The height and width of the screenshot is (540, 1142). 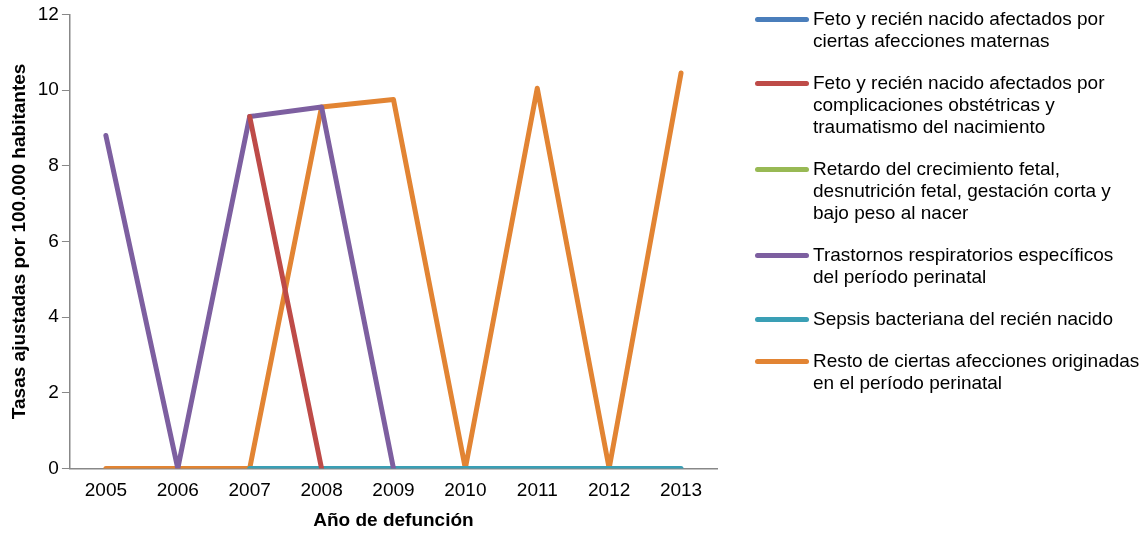 I want to click on x-tick-label: 2010, so click(x=465, y=490).